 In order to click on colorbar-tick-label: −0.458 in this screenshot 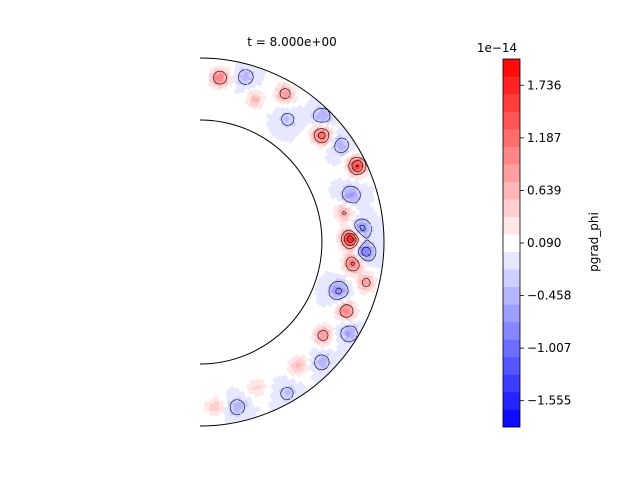, I will do `click(549, 296)`.